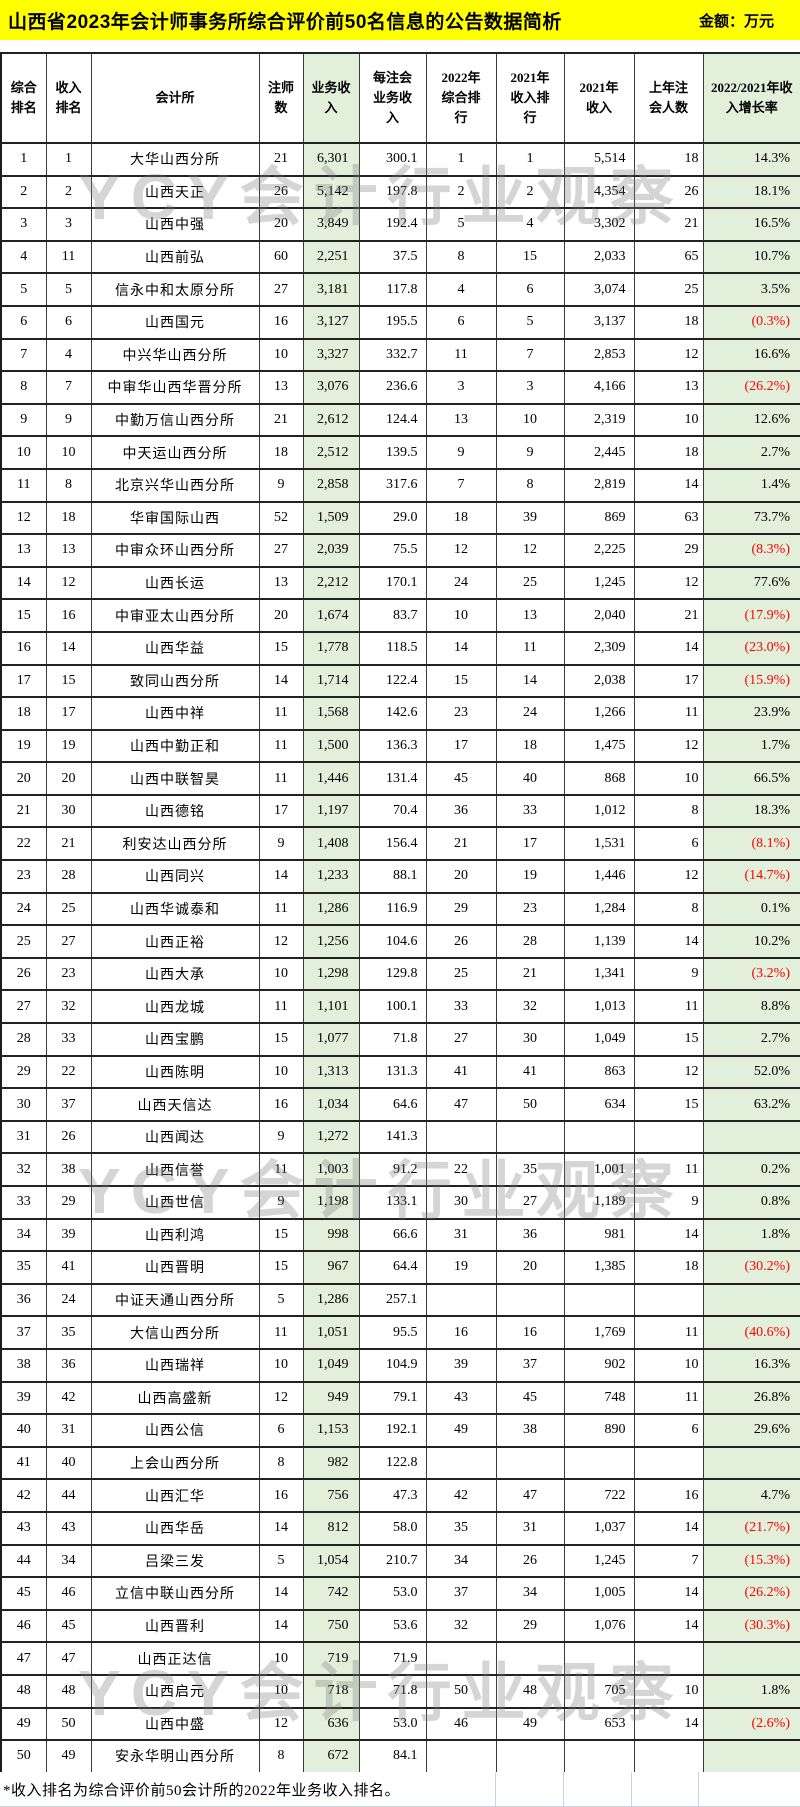  I want to click on cell: 742, so click(331, 1593).